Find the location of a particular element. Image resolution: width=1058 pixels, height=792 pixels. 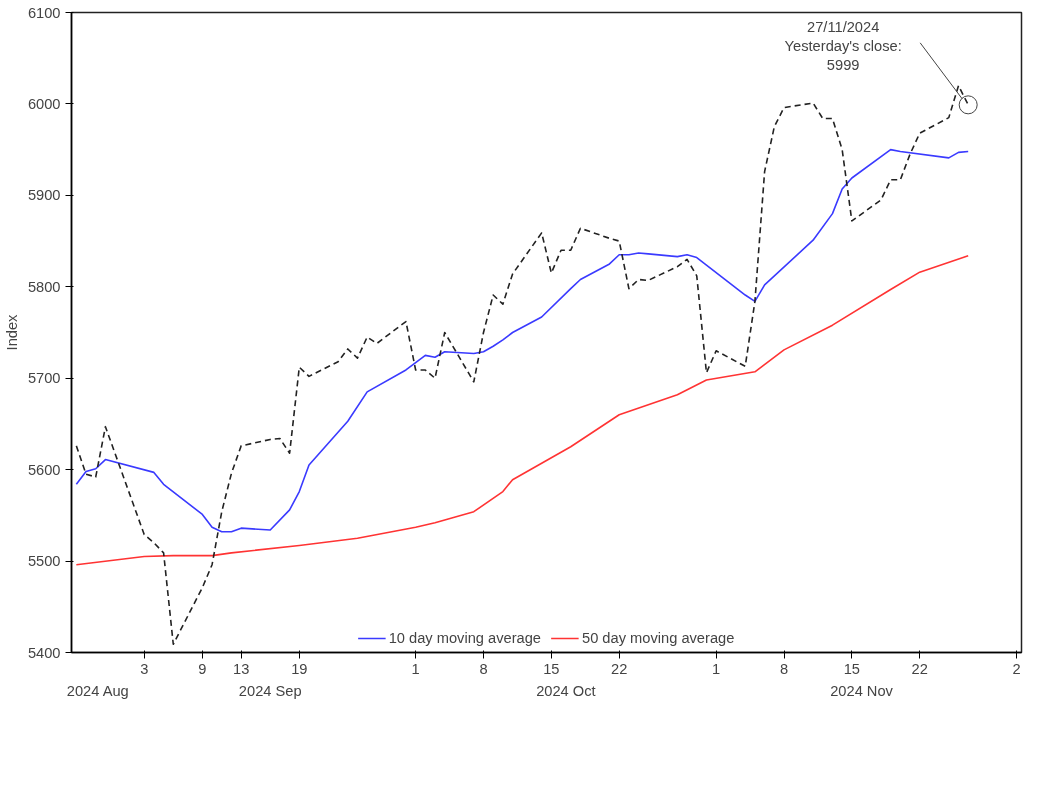

text: 2024 Oct is located at coordinates (566, 690).